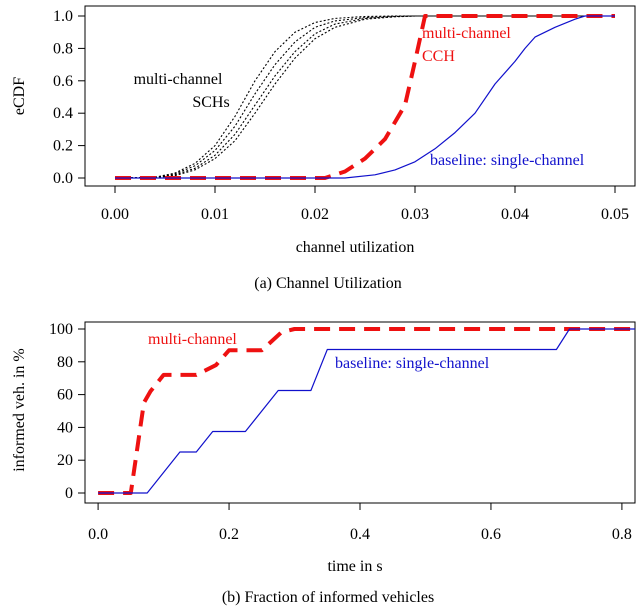 The image size is (639, 607). I want to click on annotation-cch-line2: CCH, so click(438, 56).